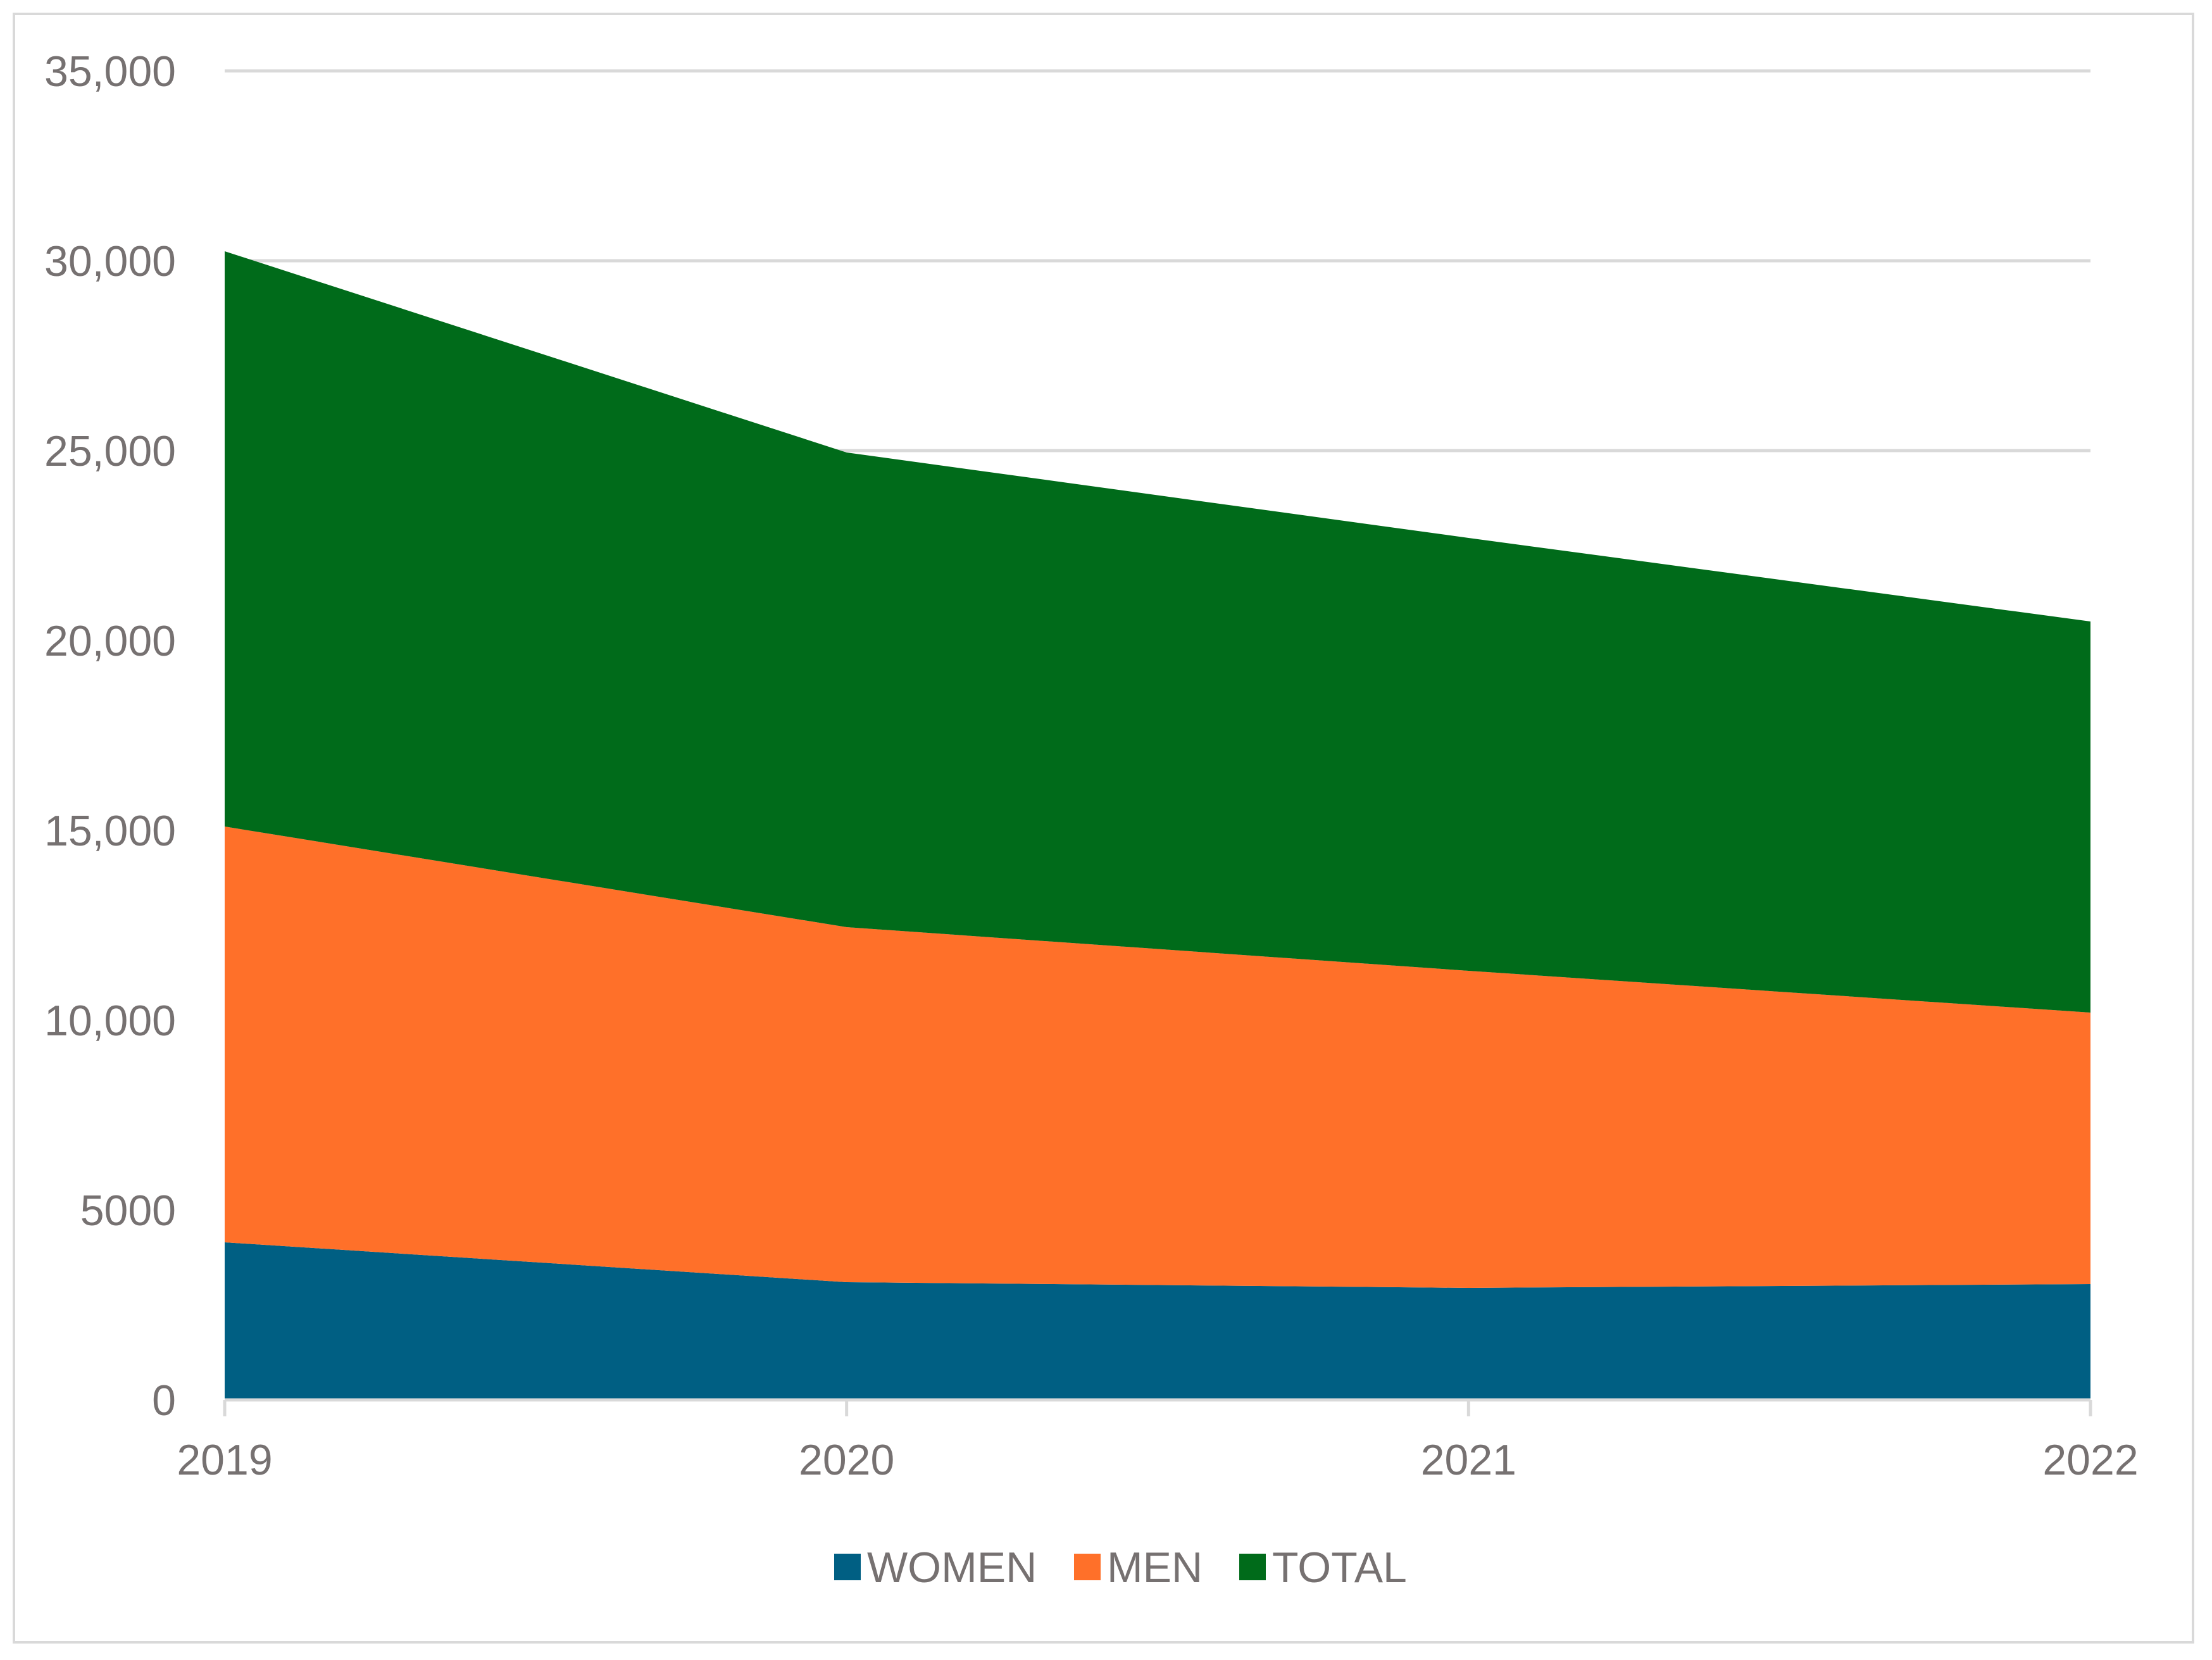  I want to click on x-tick-label: 2021, so click(1469, 1460).